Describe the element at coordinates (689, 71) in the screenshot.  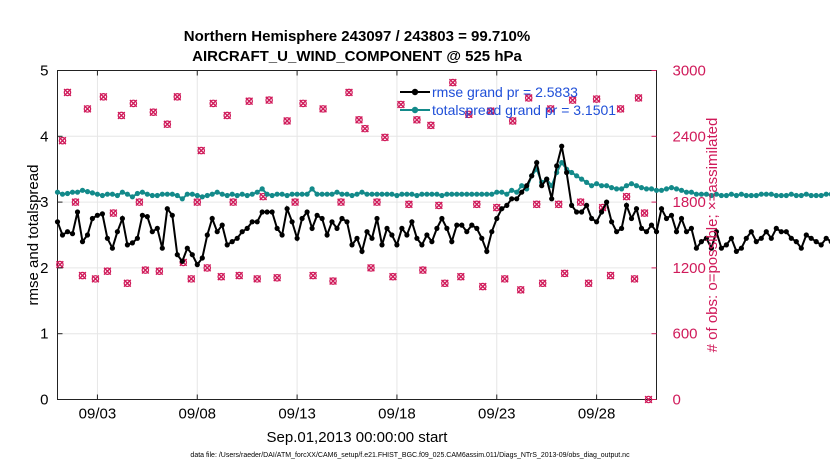
I see `y-right-tick-label: 3000` at that location.